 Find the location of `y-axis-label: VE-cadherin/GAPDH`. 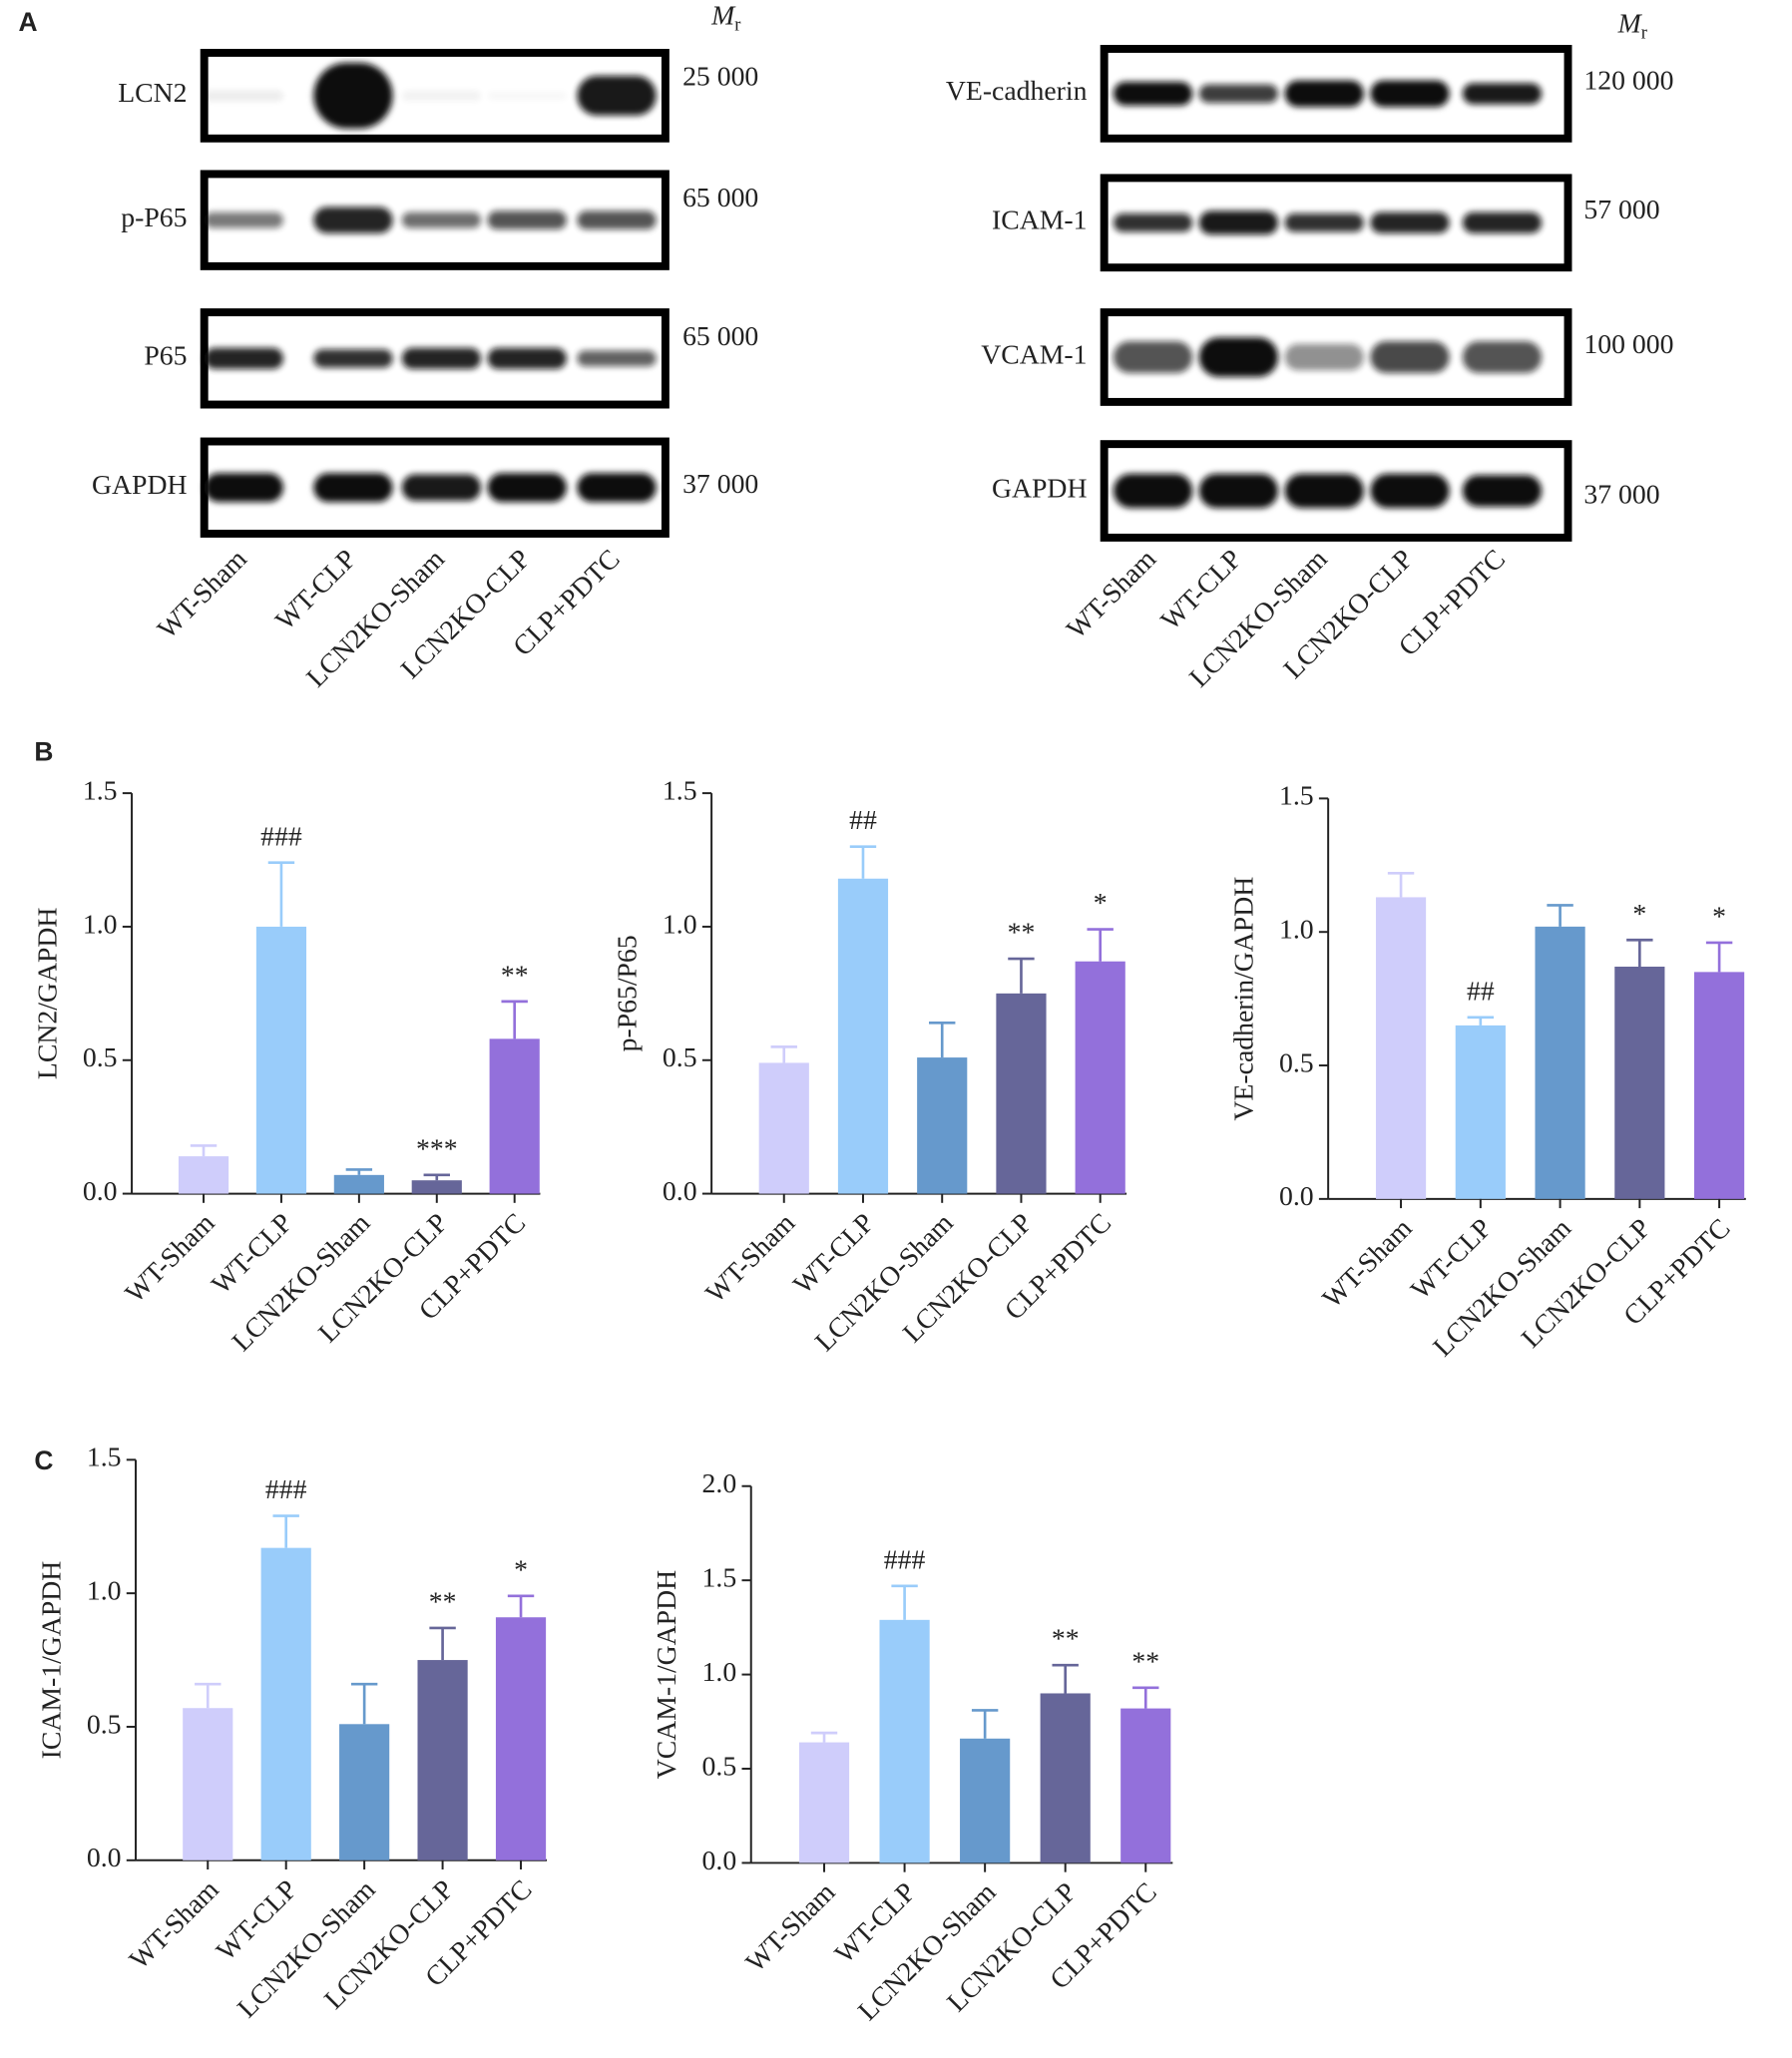

y-axis-label: VE-cadherin/GAPDH is located at coordinates (1243, 999).